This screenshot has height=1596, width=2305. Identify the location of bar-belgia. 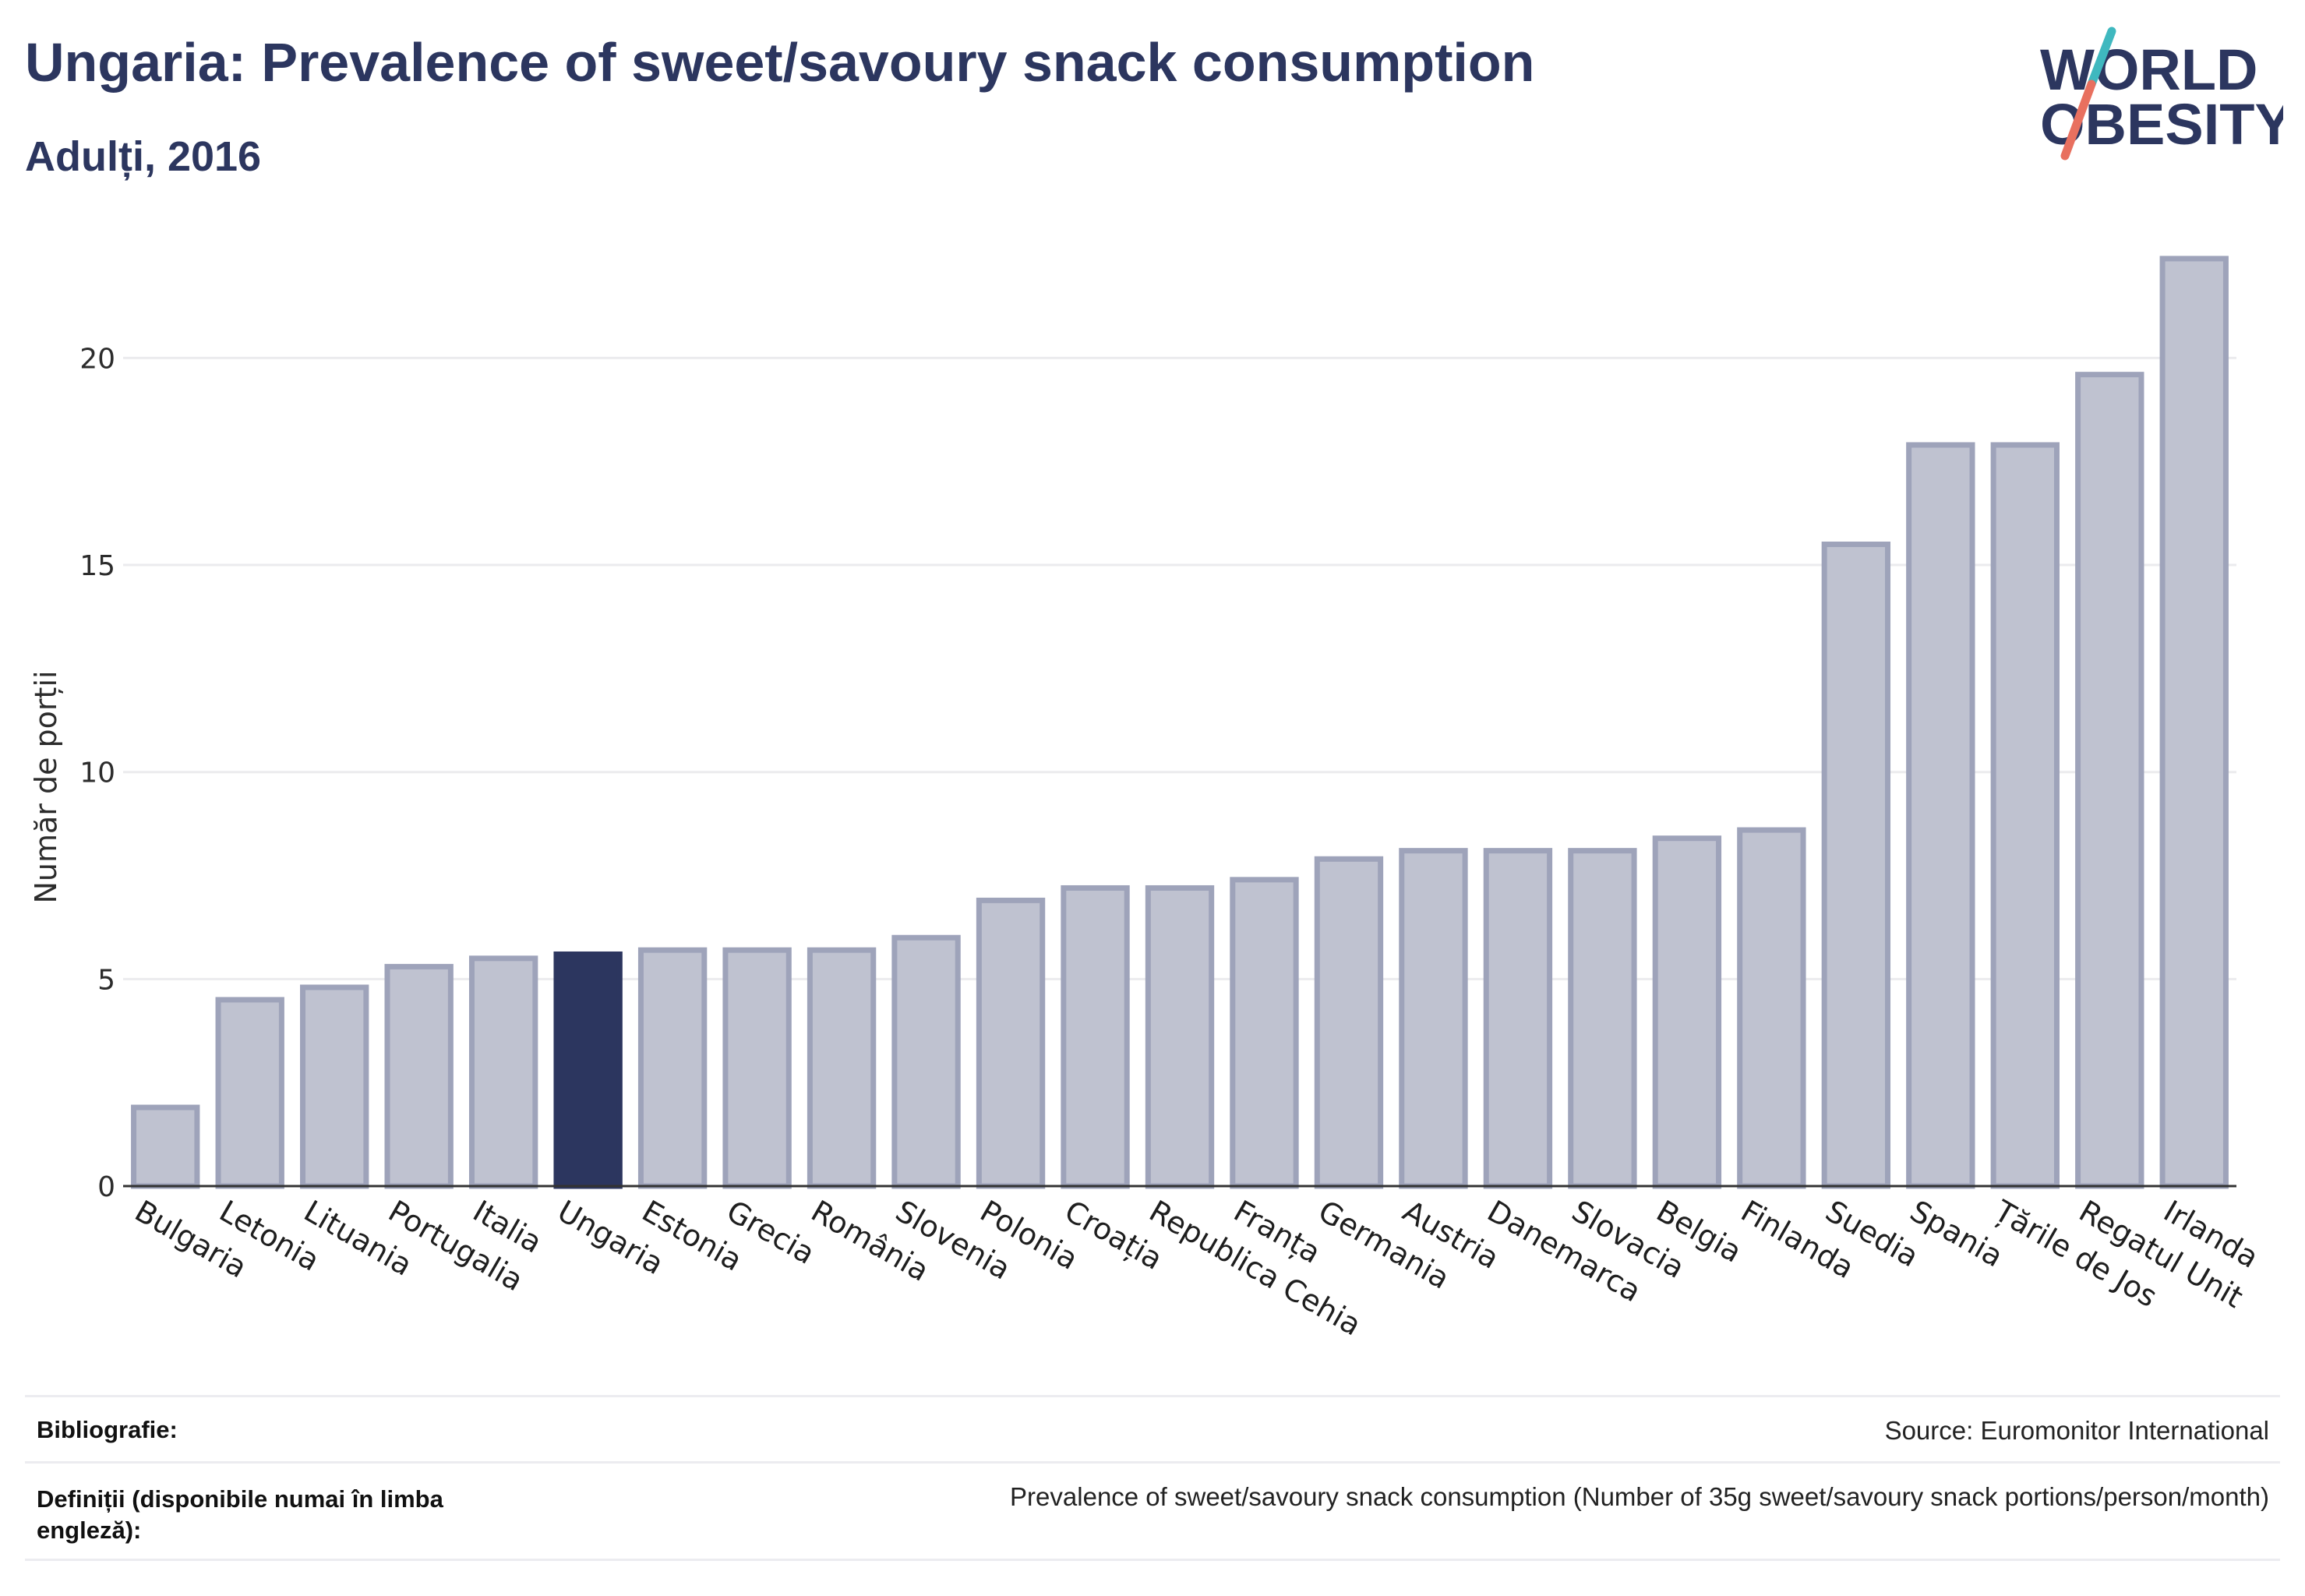
(1687, 1012).